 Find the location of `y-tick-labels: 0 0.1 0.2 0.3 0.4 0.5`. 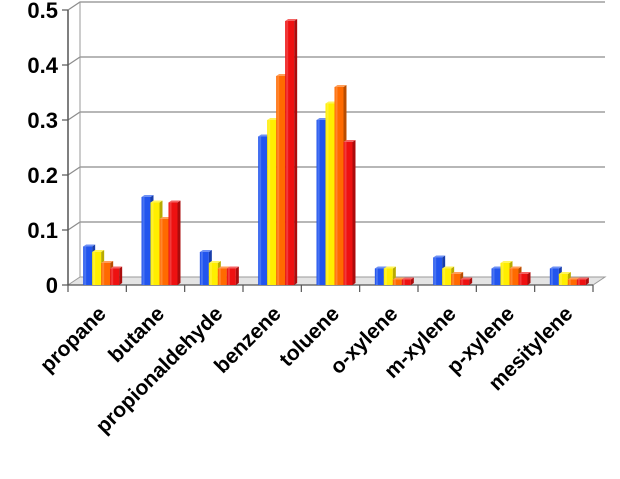

y-tick-labels: 0 0.1 0.2 0.3 0.4 0.5 is located at coordinates (42, 149).